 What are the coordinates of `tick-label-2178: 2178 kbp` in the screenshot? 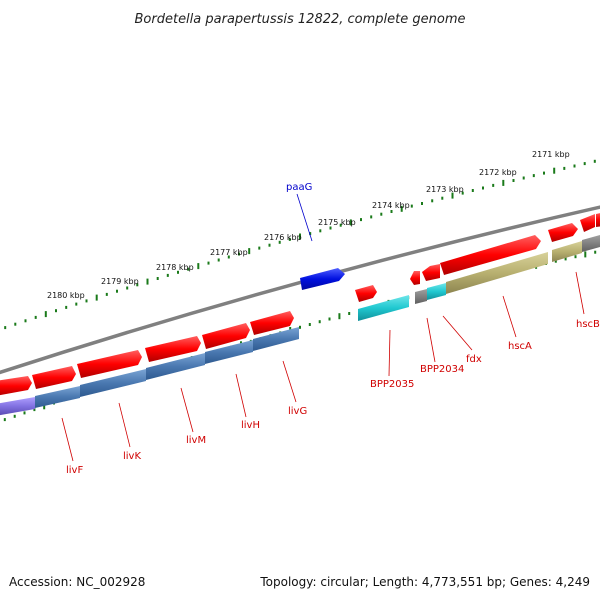 It's located at (175, 267).